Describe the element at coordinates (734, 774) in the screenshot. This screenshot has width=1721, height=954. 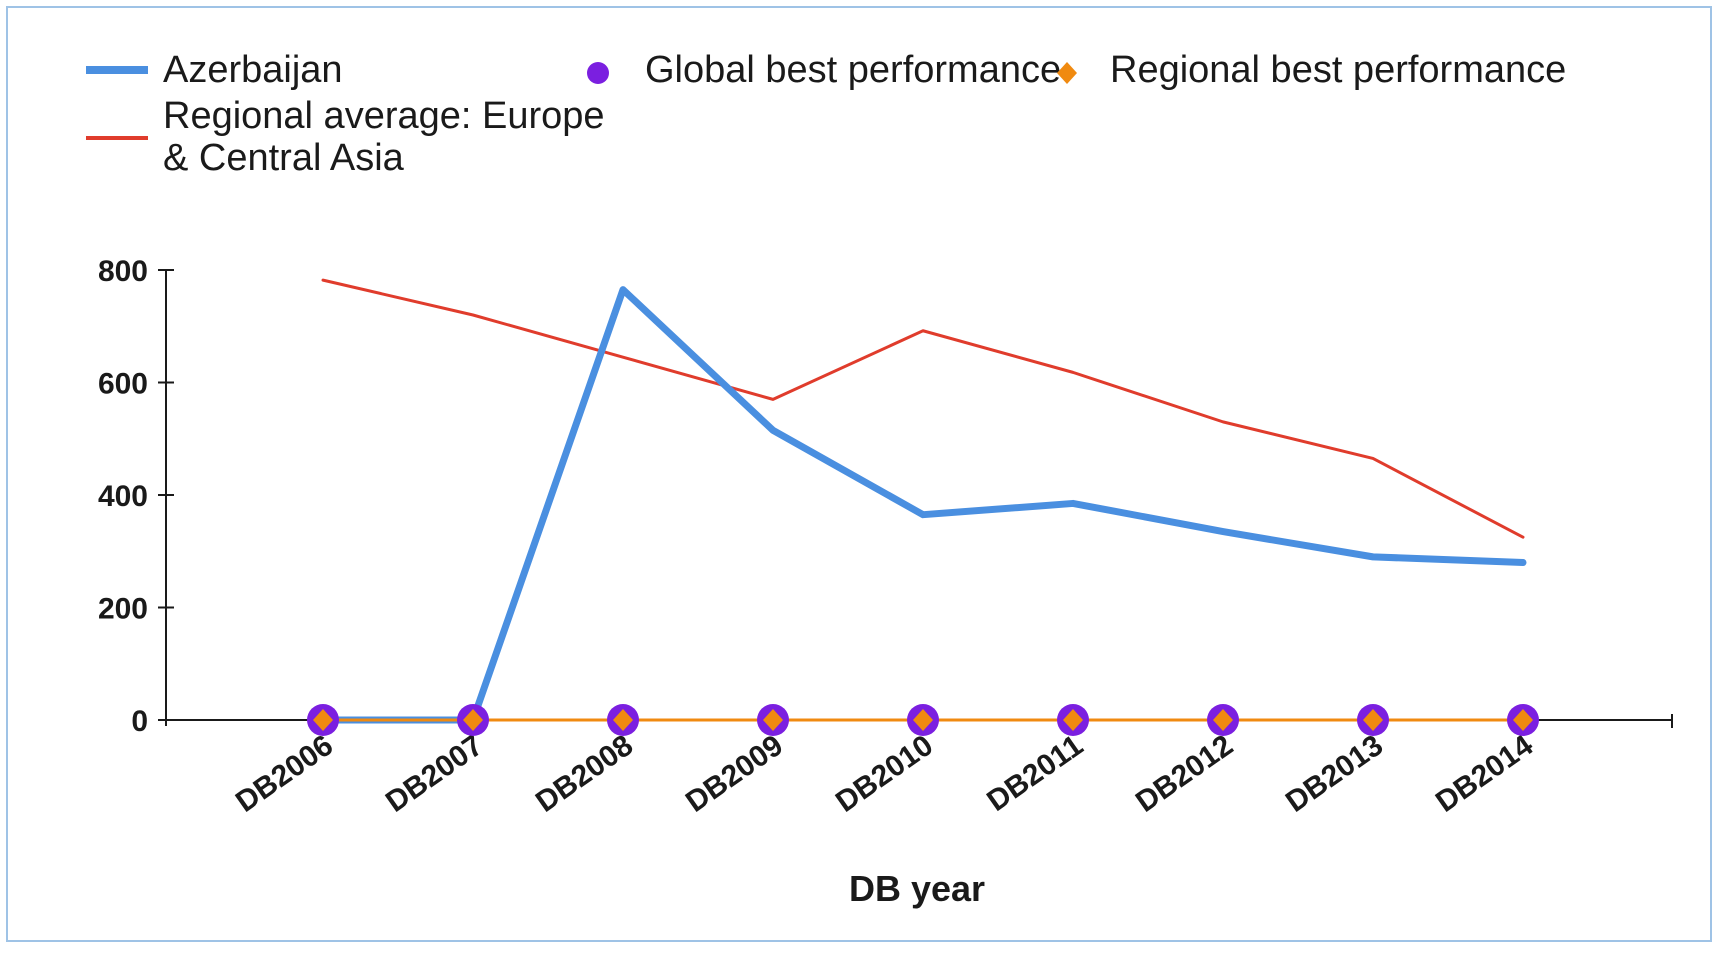
I see `x-tick-label: DB2009` at that location.